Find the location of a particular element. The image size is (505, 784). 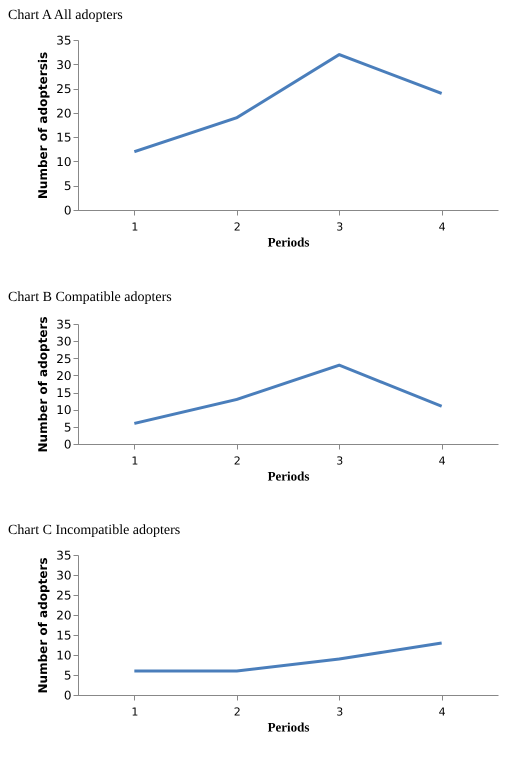

chart-title: Chart B Compatible adopters is located at coordinates (90, 297).